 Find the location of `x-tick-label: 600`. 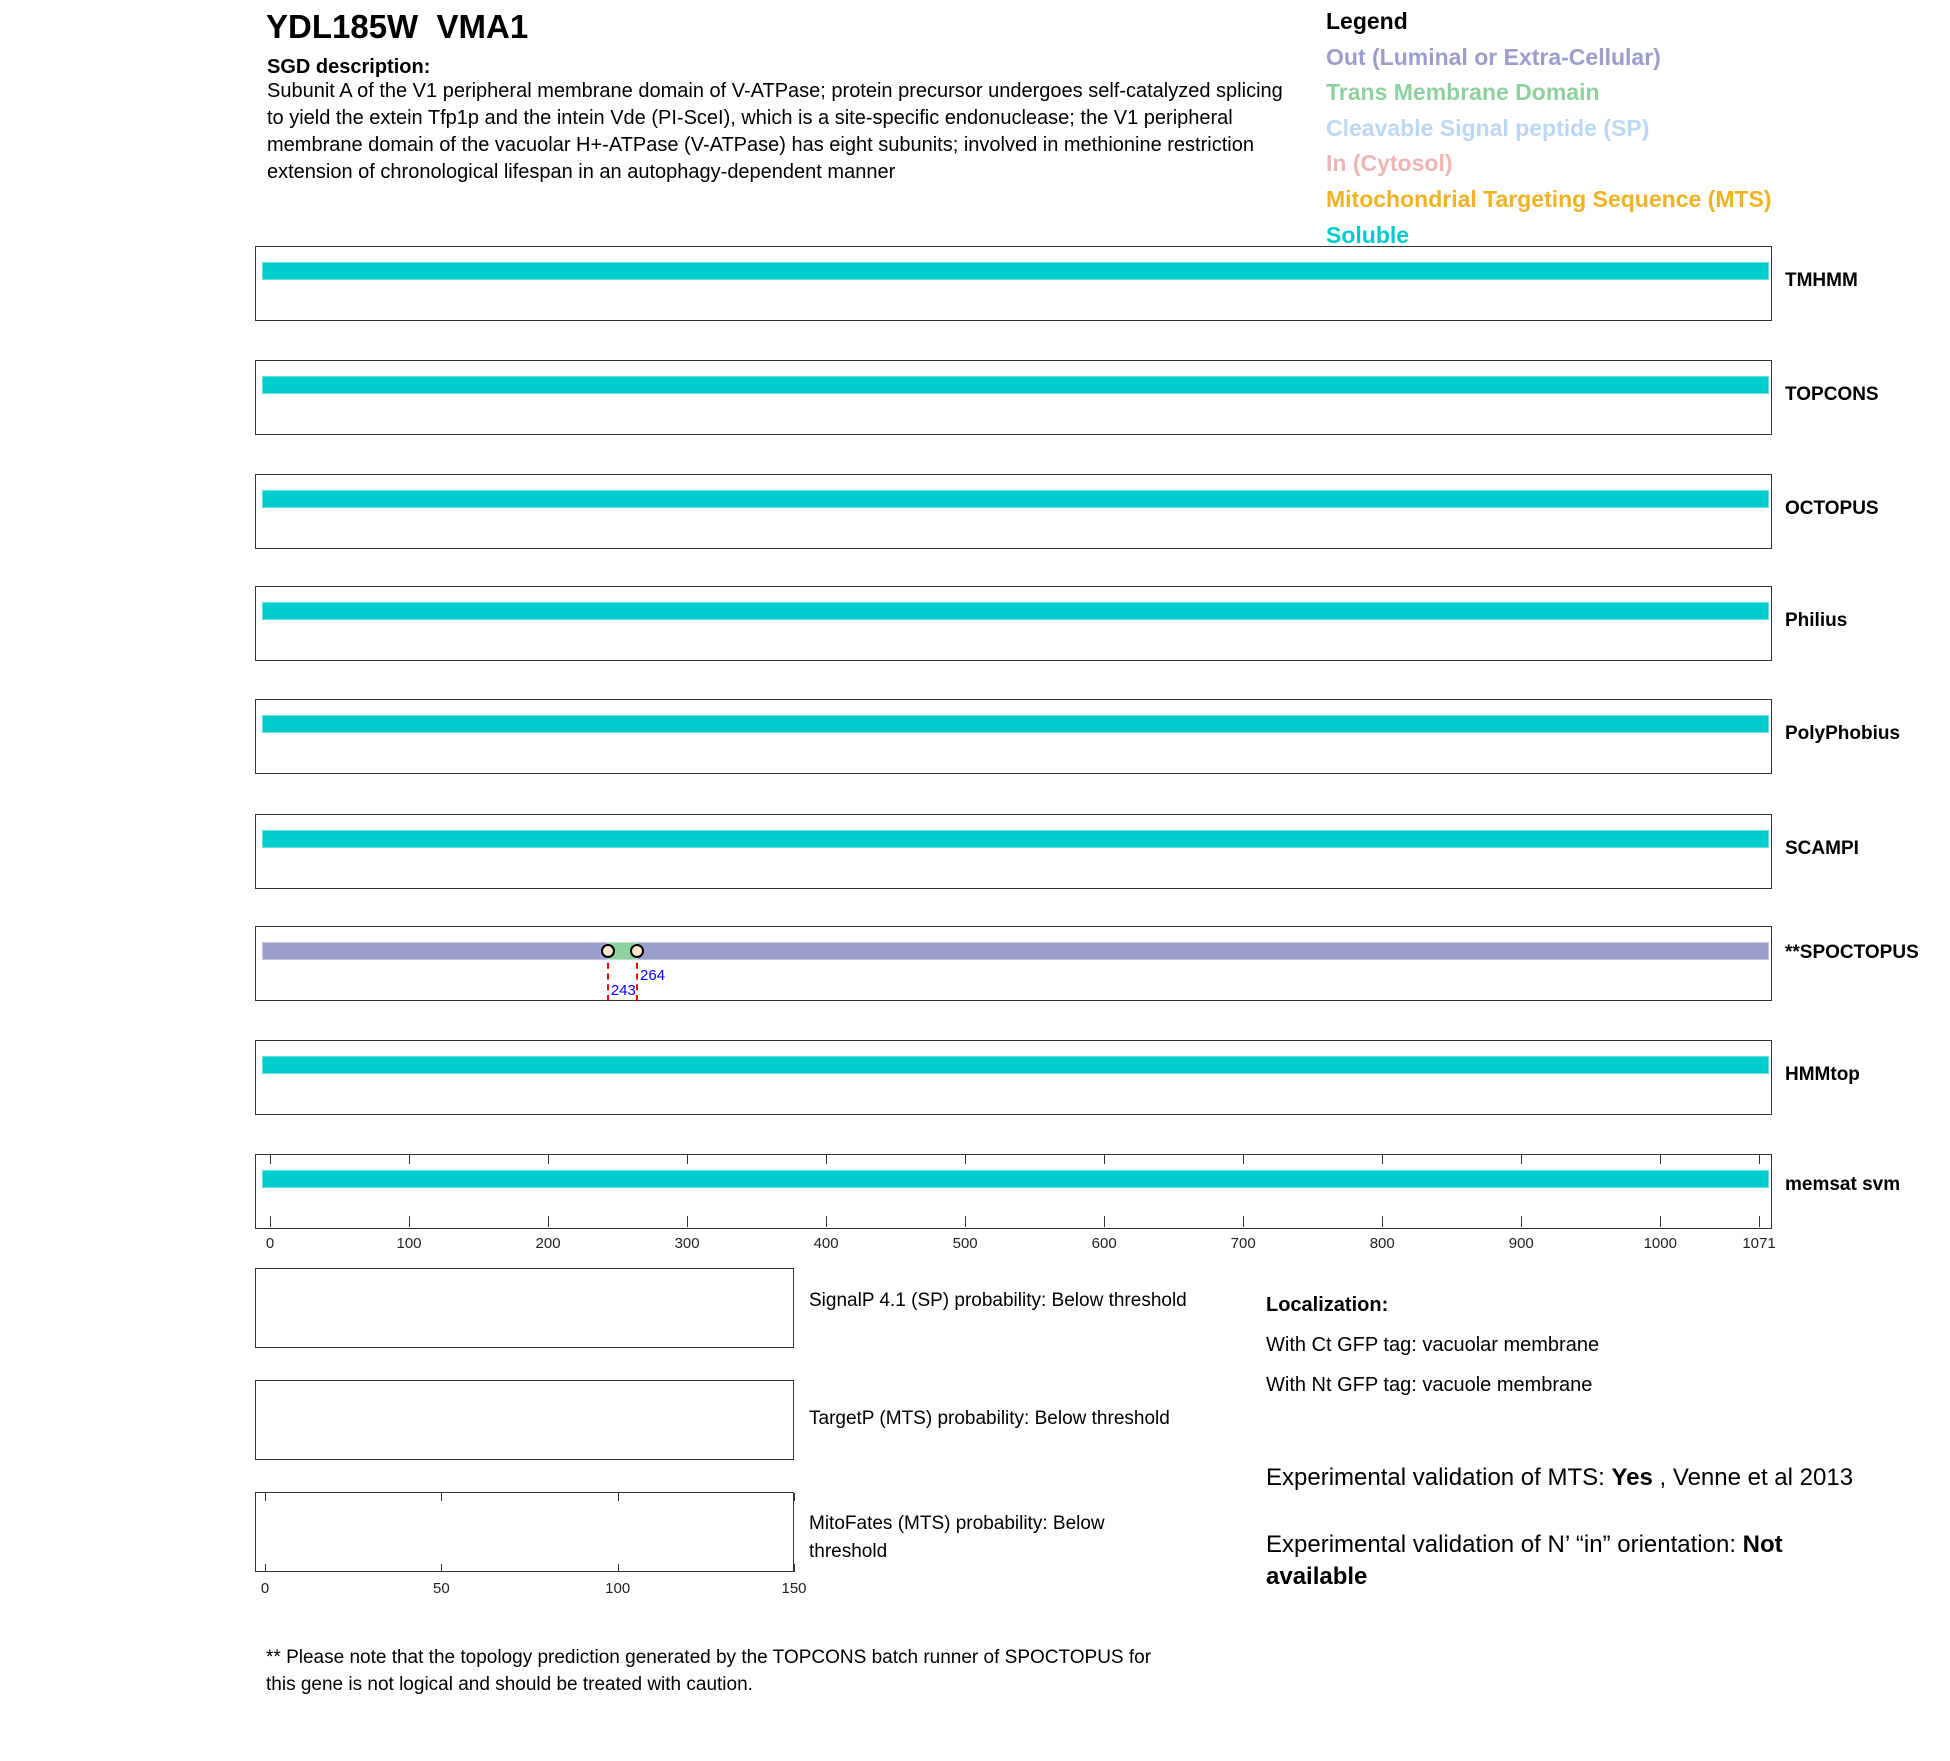

x-tick-label: 600 is located at coordinates (1104, 1243).